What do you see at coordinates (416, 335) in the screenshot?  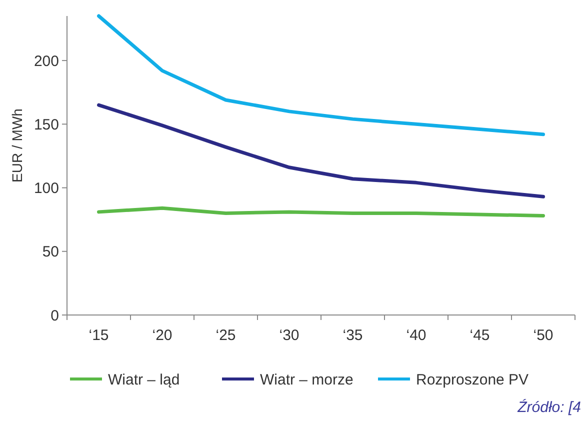 I see `x-tick-label: ‘40` at bounding box center [416, 335].